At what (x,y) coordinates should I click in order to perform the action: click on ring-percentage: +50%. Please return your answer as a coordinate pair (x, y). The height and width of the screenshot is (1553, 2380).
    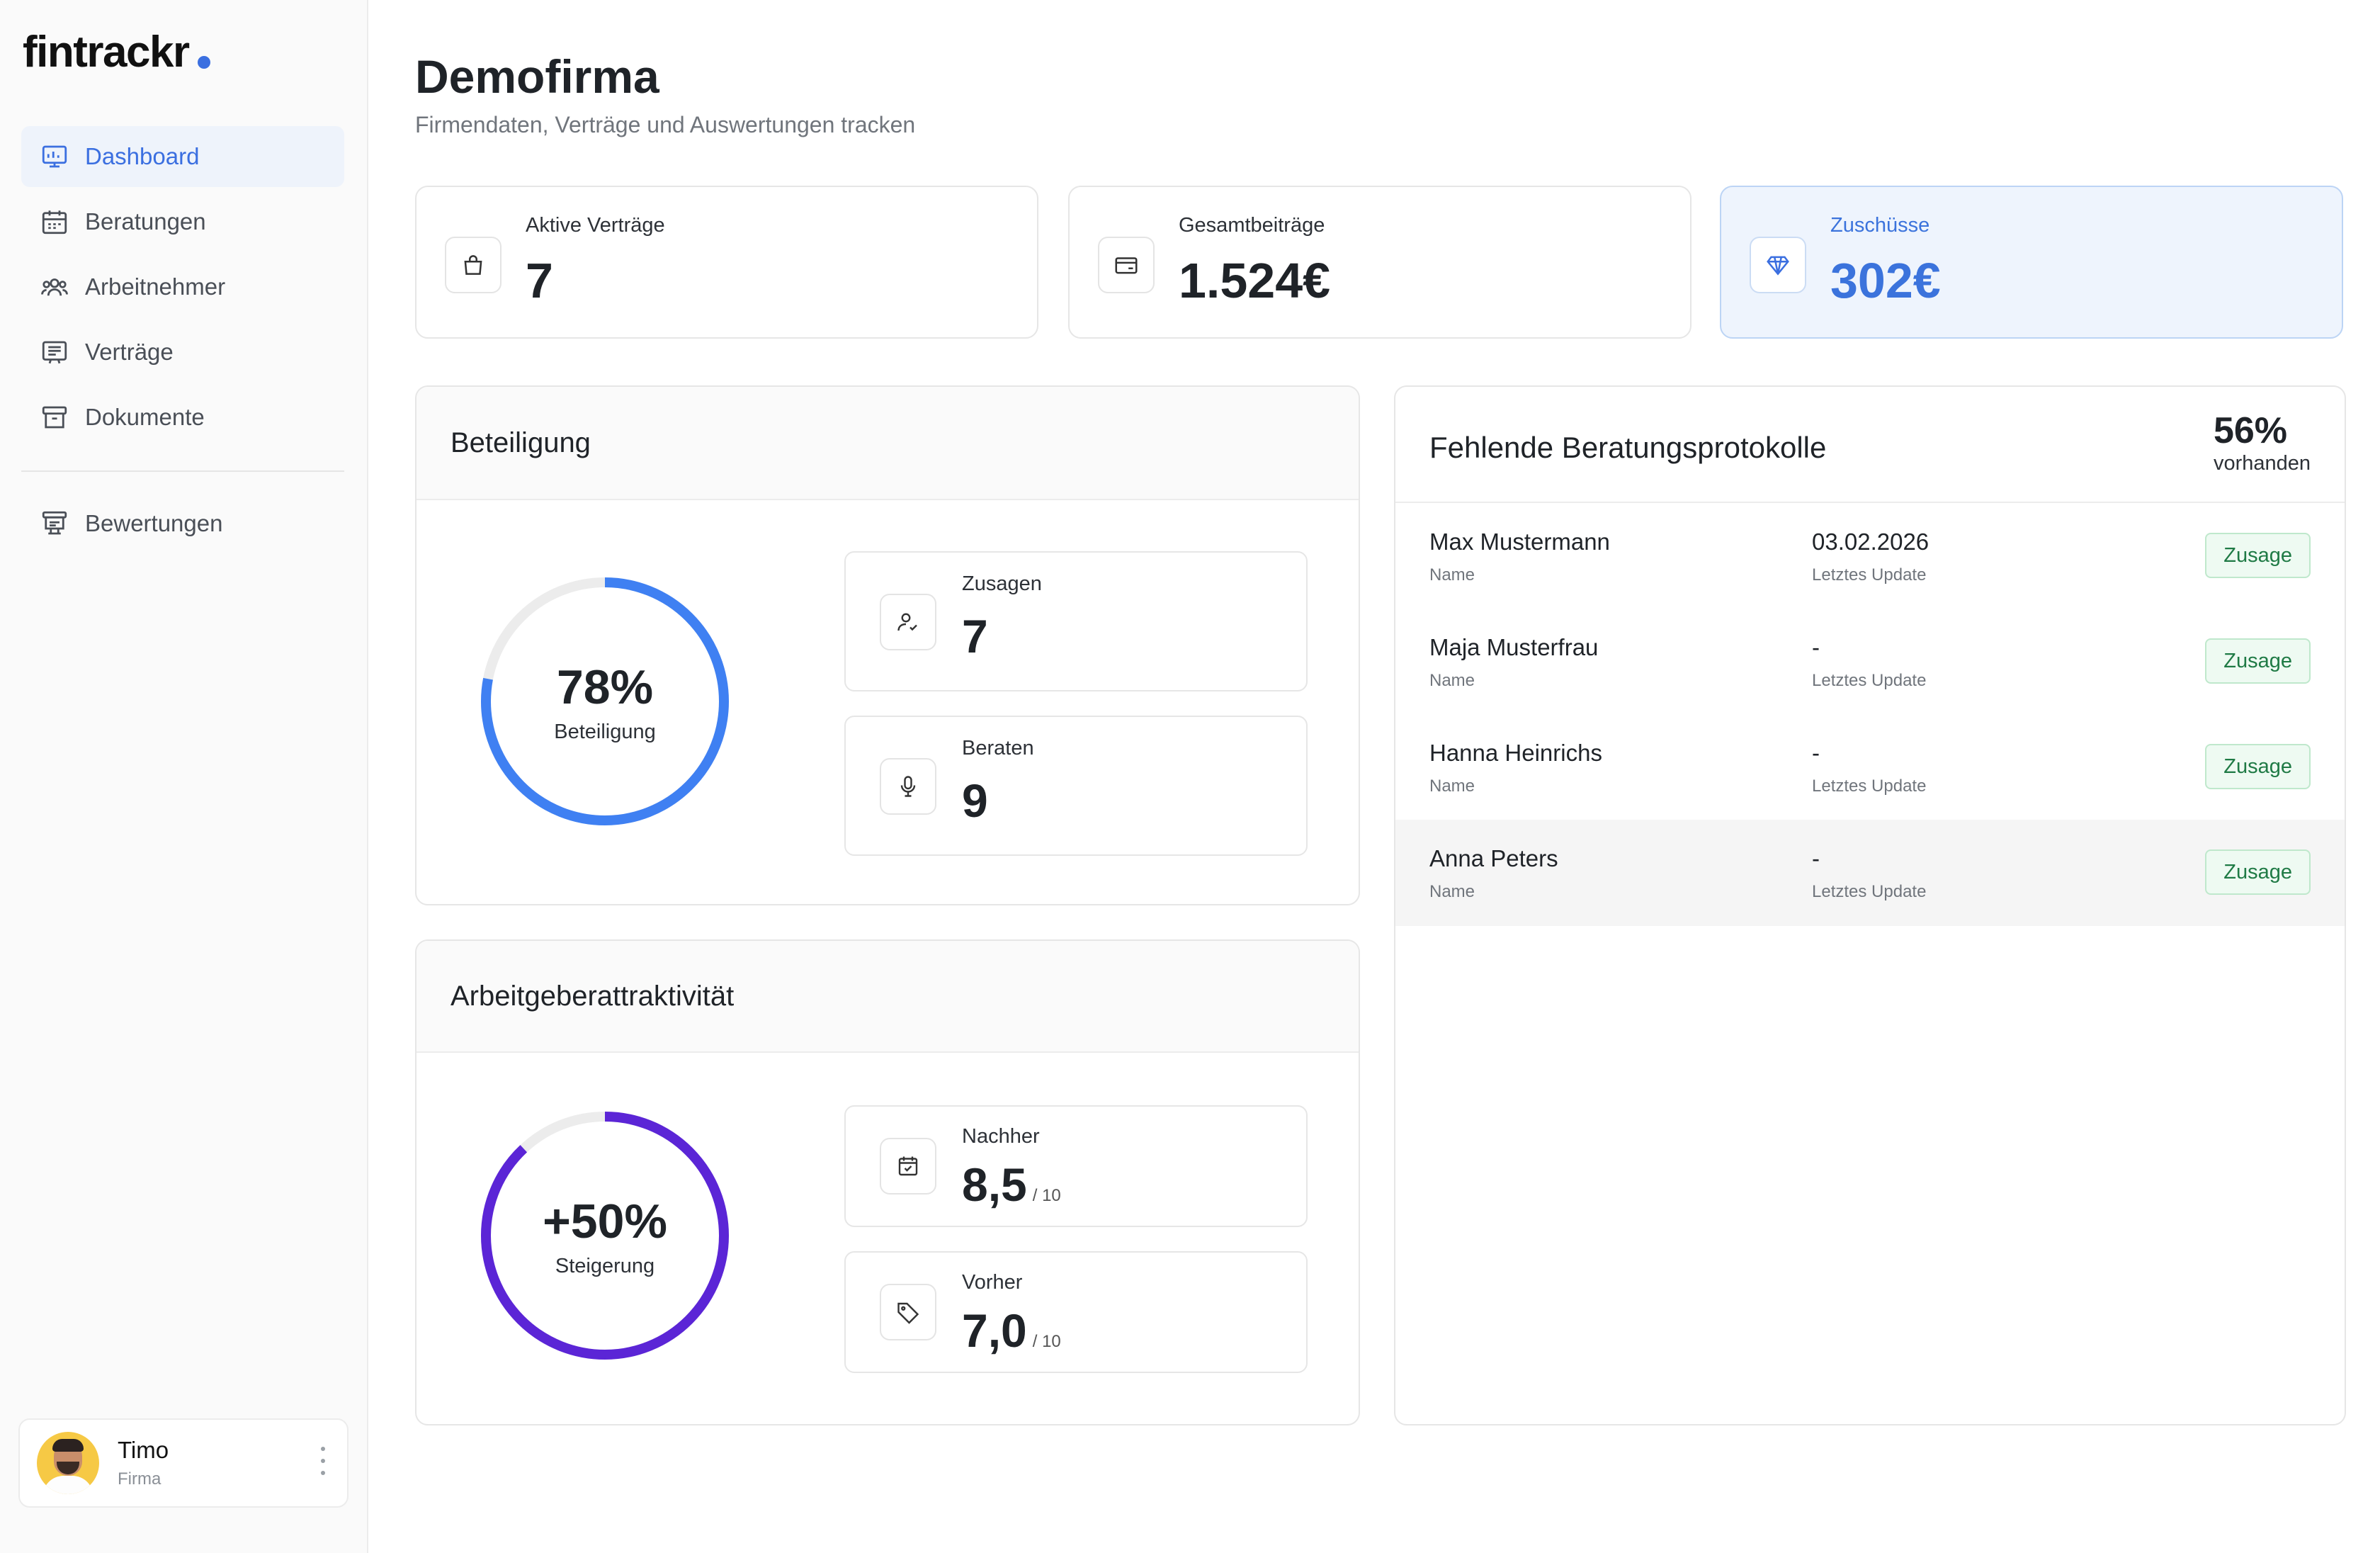
    Looking at the image, I should click on (605, 1221).